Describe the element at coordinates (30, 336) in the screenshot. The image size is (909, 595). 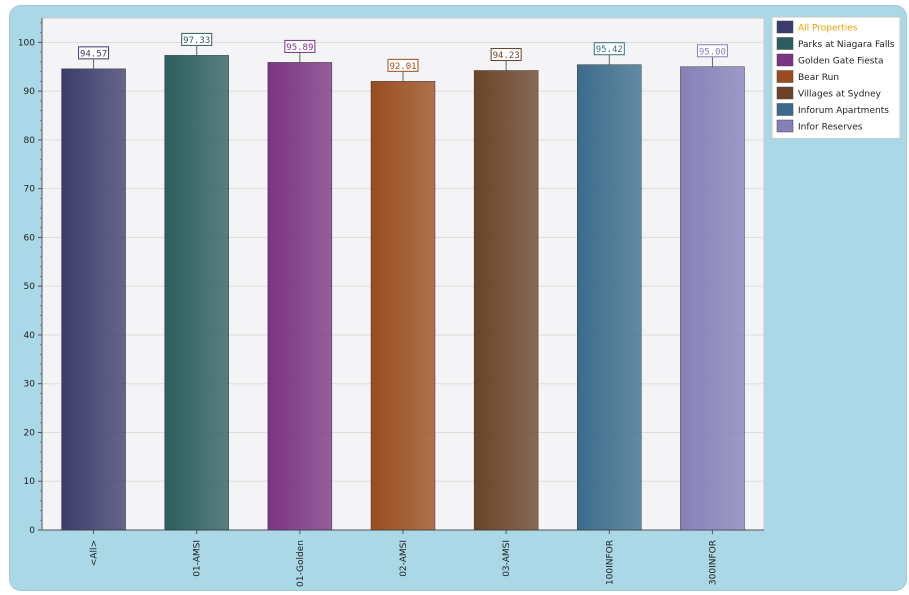
I see `y-tick-label: 40` at that location.